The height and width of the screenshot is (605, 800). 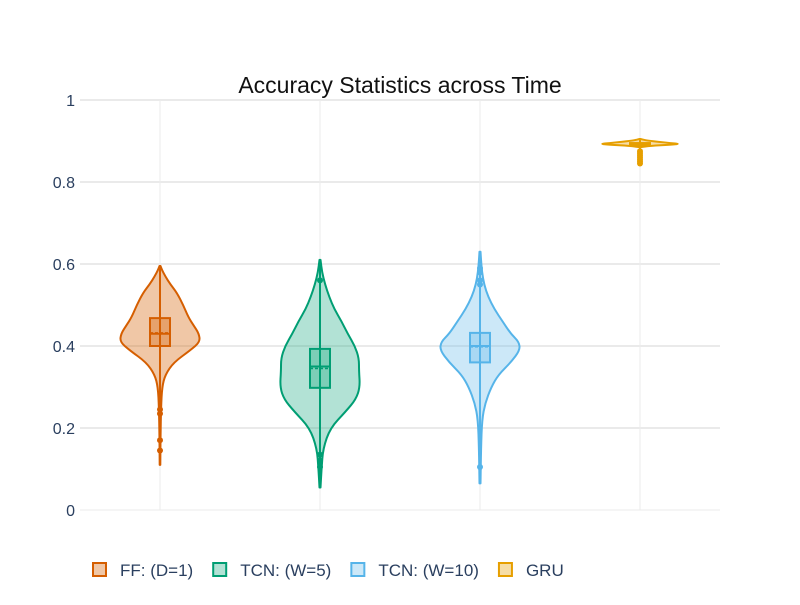 What do you see at coordinates (428, 570) in the screenshot?
I see `legend-label: TCN: (W=10)` at bounding box center [428, 570].